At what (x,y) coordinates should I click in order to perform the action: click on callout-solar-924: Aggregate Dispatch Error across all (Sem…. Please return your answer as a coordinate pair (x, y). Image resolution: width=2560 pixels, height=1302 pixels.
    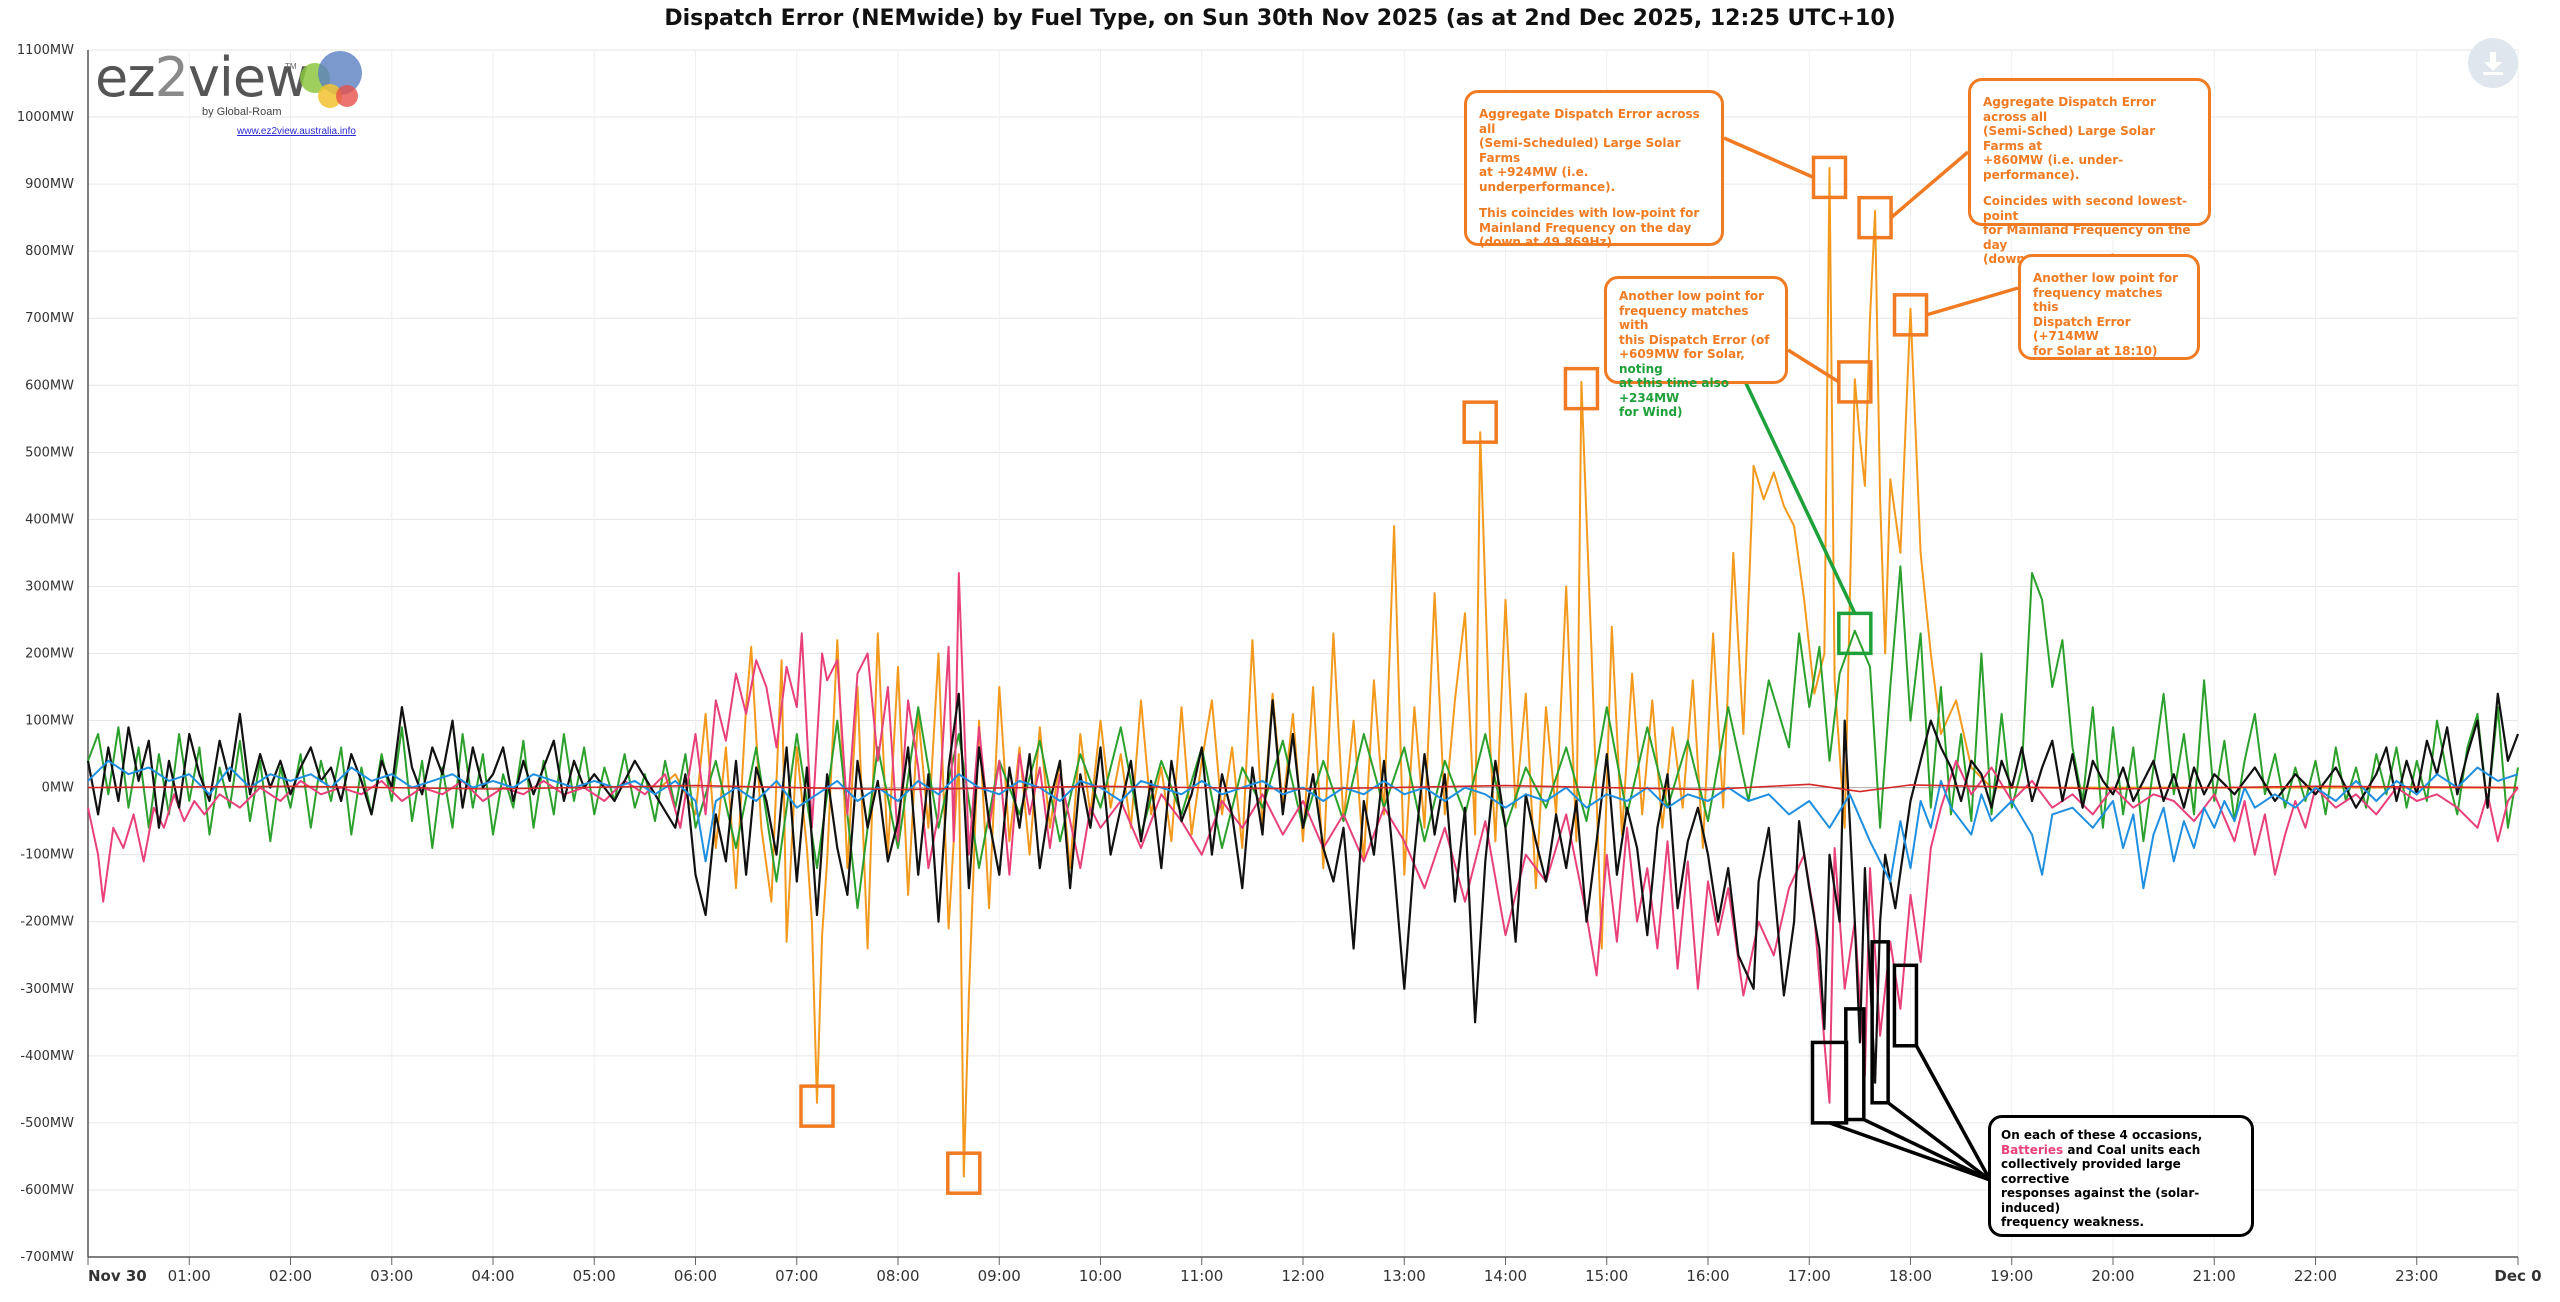
    Looking at the image, I should click on (1594, 169).